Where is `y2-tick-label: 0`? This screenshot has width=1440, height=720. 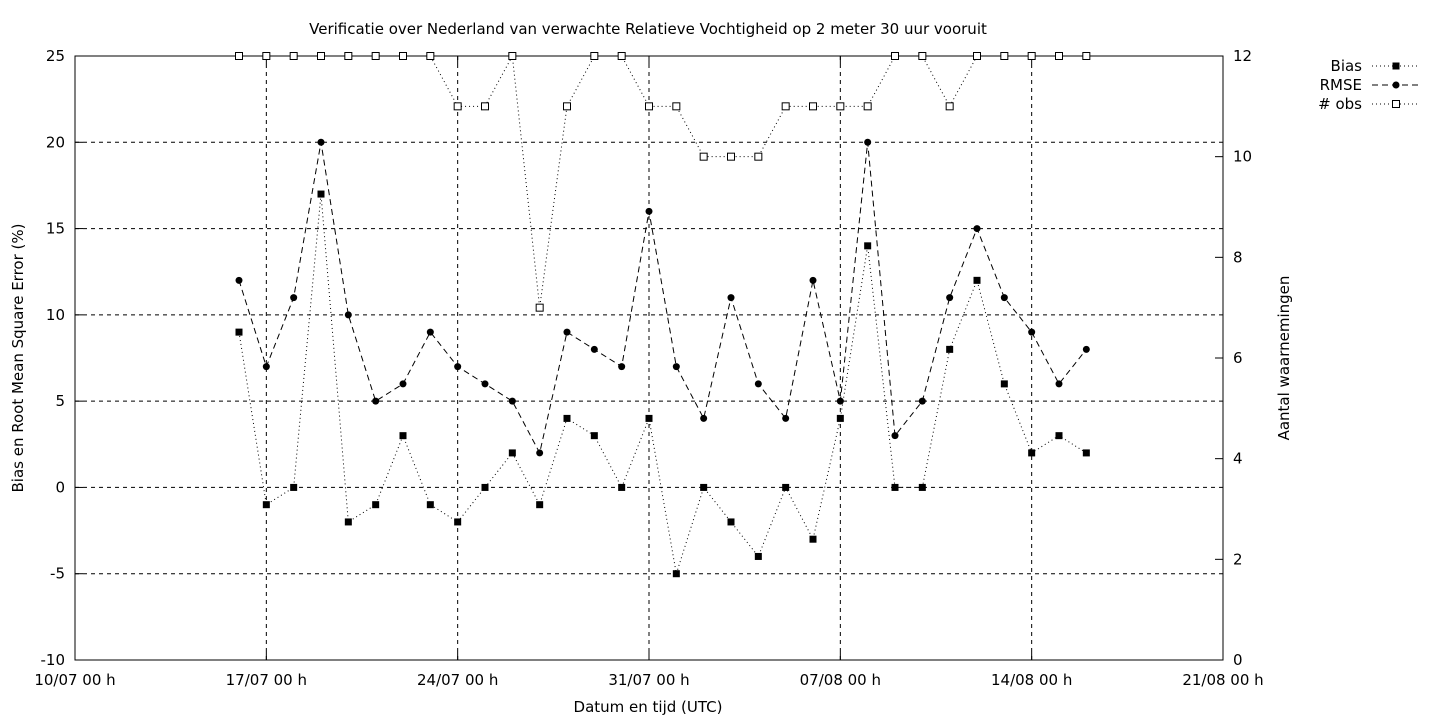 y2-tick-label: 0 is located at coordinates (1238, 660).